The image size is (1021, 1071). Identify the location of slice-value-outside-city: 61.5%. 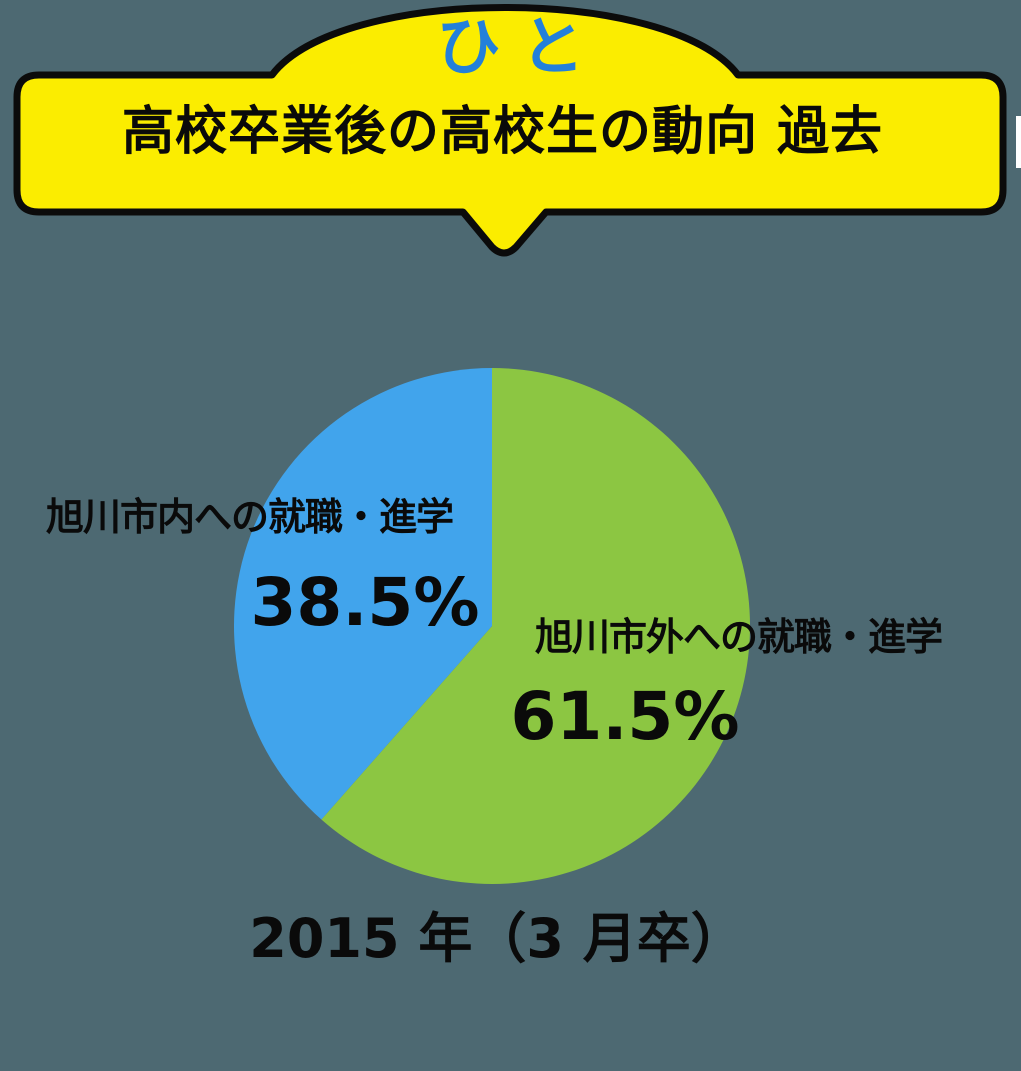
(625, 716).